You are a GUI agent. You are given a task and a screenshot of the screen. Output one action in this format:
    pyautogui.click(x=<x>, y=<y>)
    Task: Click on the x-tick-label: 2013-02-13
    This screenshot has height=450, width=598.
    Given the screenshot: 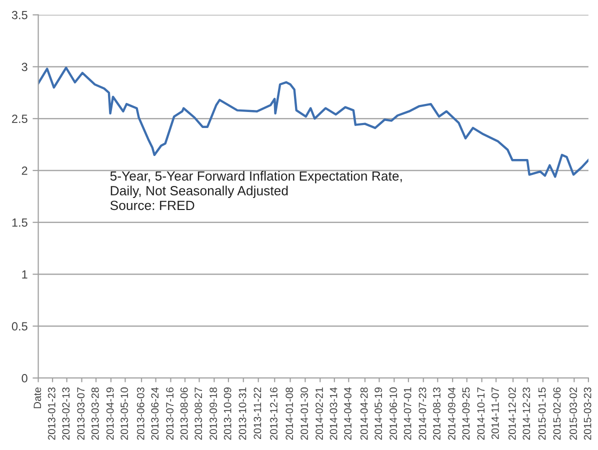 What is the action you would take?
    pyautogui.click(x=66, y=413)
    